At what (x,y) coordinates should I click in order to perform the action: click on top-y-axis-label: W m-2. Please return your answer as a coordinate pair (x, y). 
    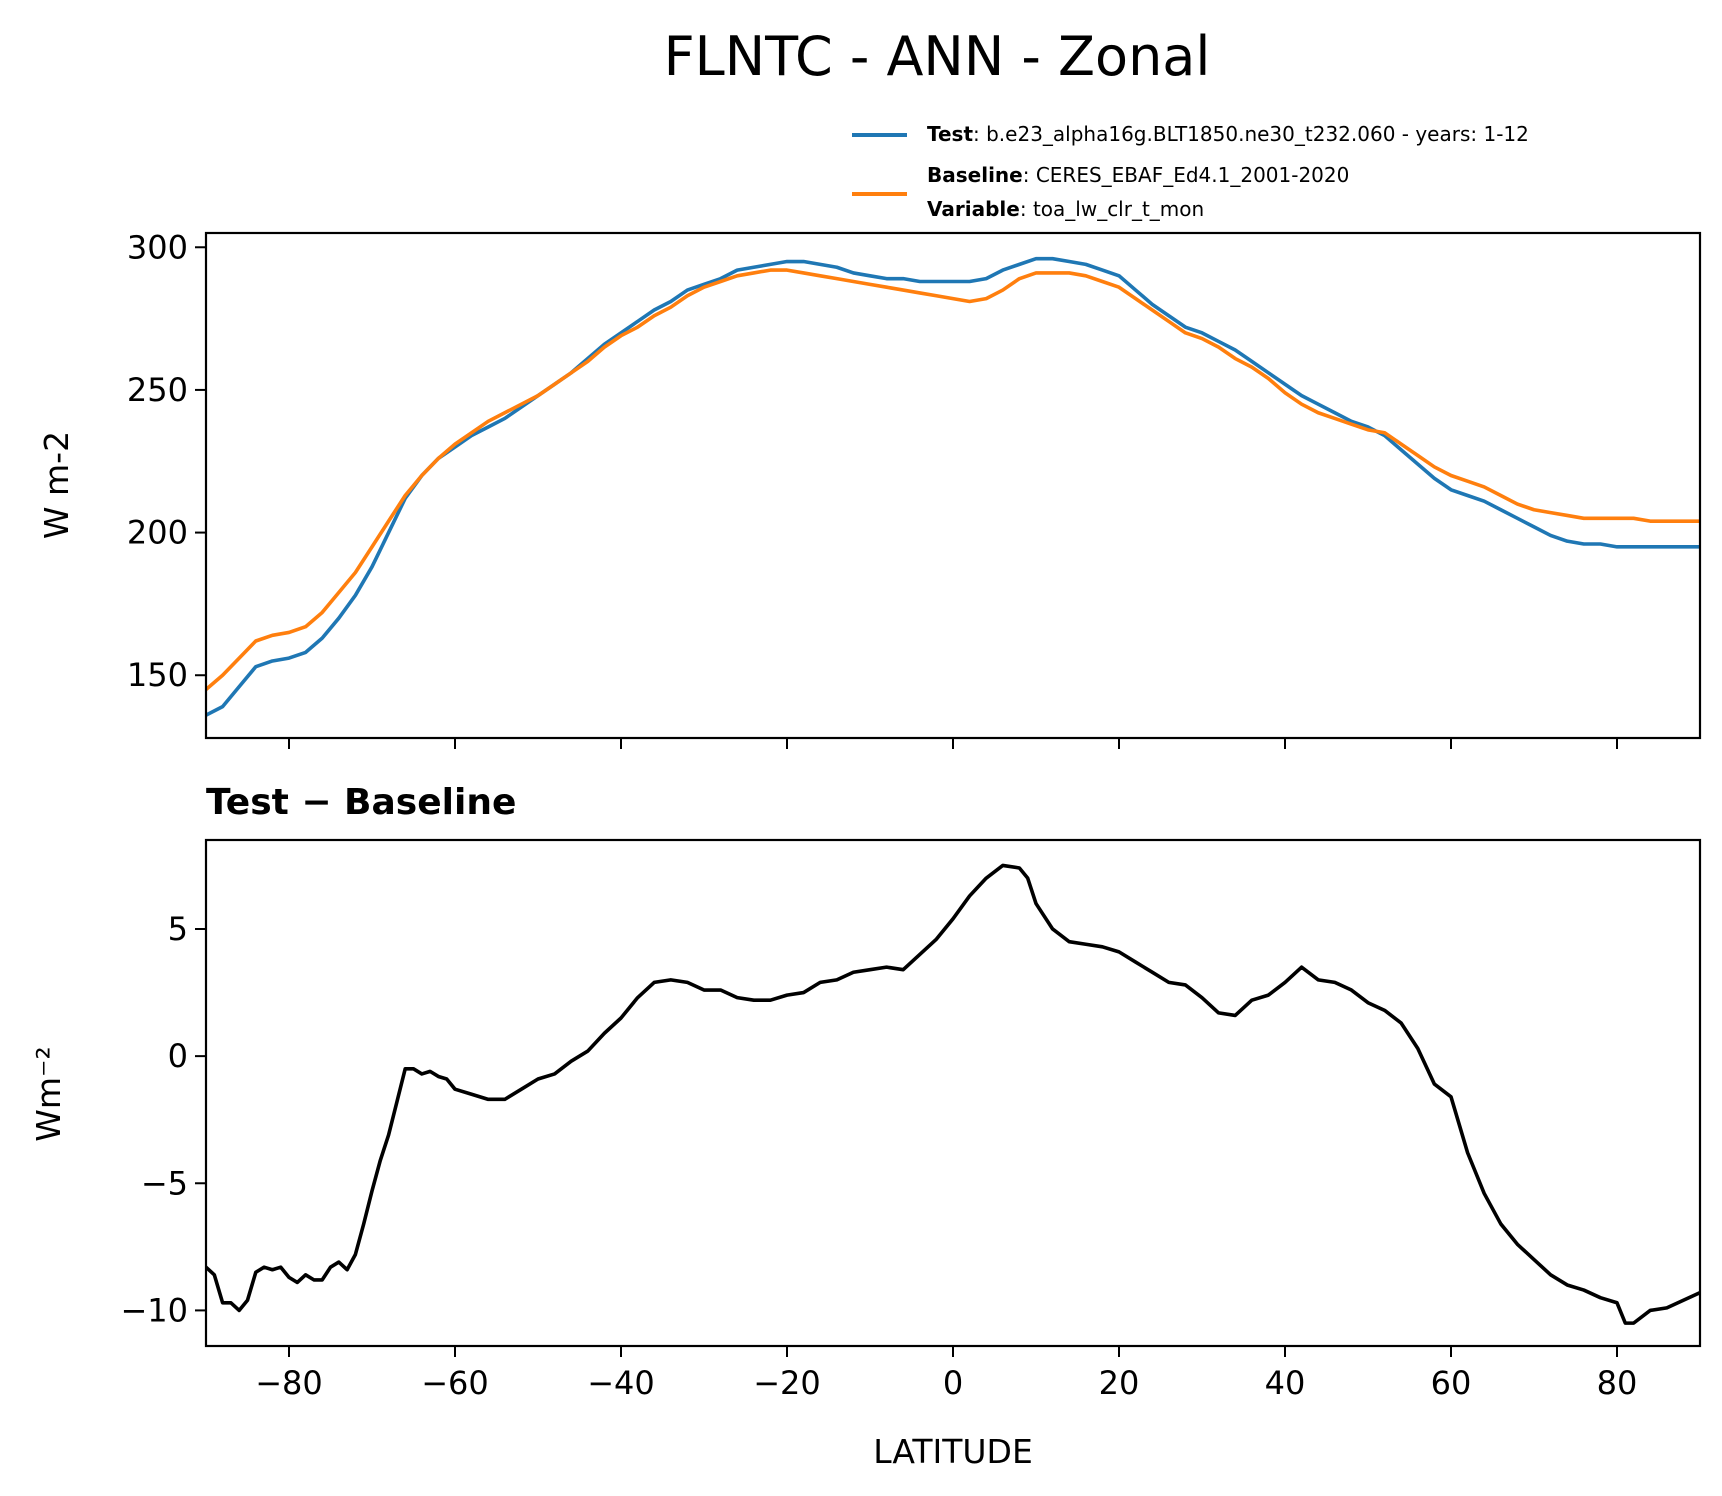
    Looking at the image, I should click on (56, 485).